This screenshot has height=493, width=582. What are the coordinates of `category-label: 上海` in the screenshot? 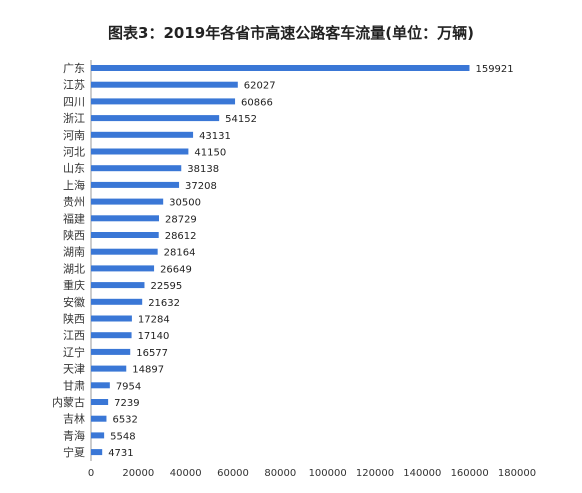 It's located at (74, 185).